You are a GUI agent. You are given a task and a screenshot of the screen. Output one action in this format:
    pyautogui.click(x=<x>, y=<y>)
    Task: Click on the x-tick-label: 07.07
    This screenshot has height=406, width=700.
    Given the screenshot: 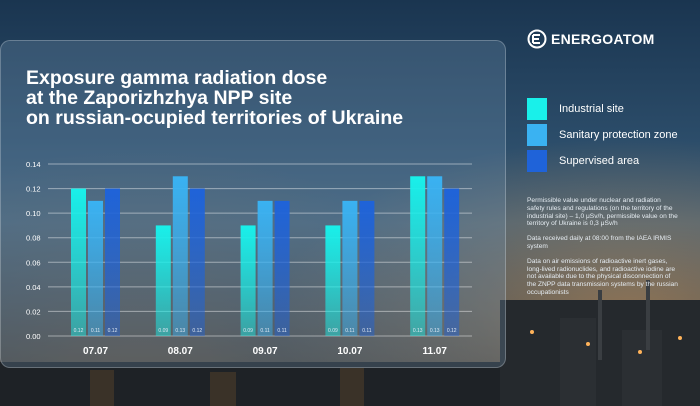 What is the action you would take?
    pyautogui.click(x=95, y=351)
    